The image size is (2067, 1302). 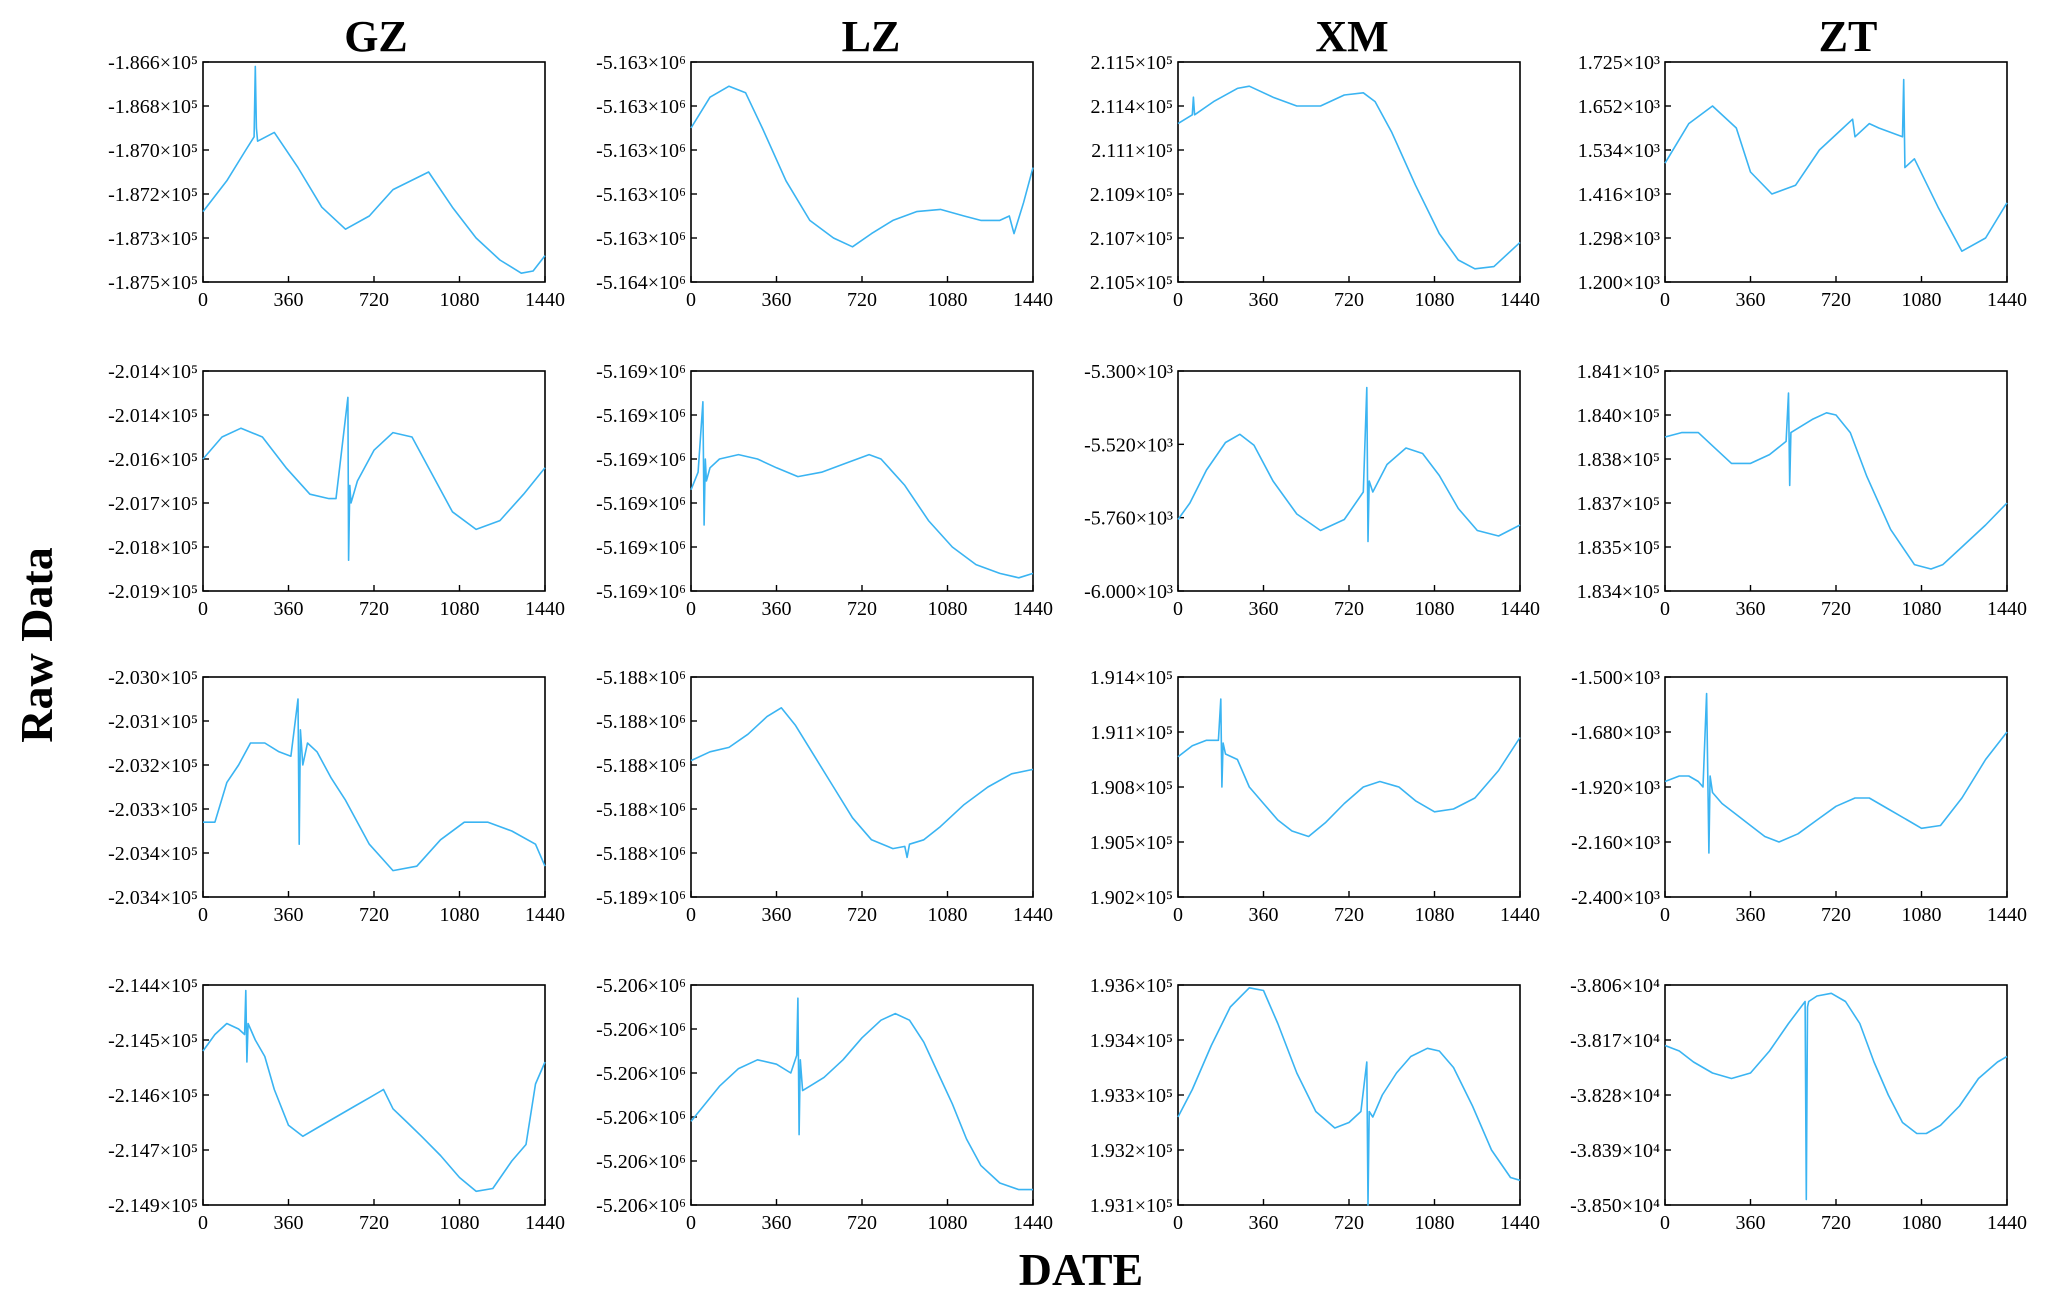 I want to click on column-title-zt: ZT, so click(x=1848, y=36).